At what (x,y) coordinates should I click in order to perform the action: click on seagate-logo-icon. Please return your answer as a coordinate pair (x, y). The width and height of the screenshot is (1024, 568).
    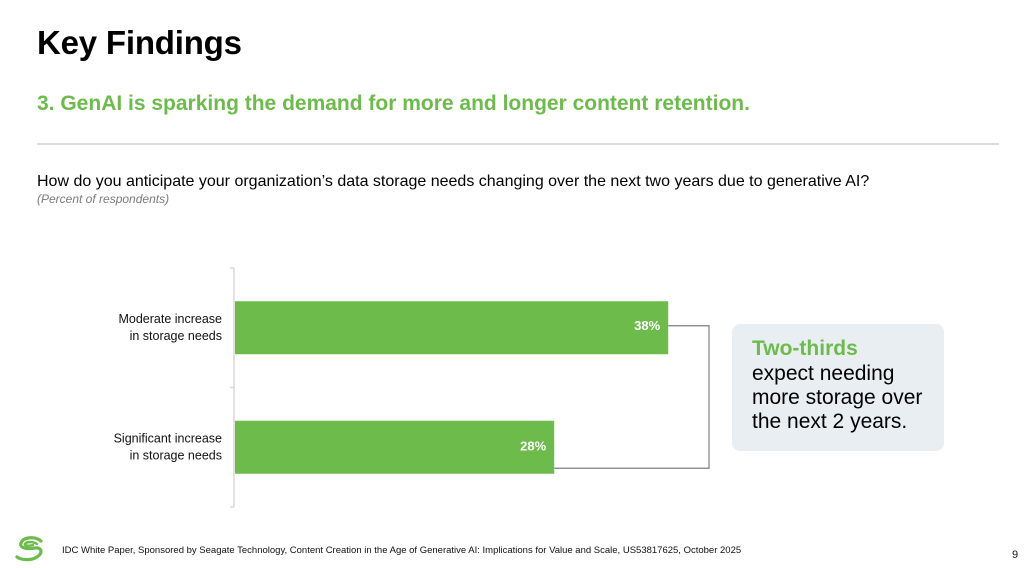
    Looking at the image, I should click on (29, 549).